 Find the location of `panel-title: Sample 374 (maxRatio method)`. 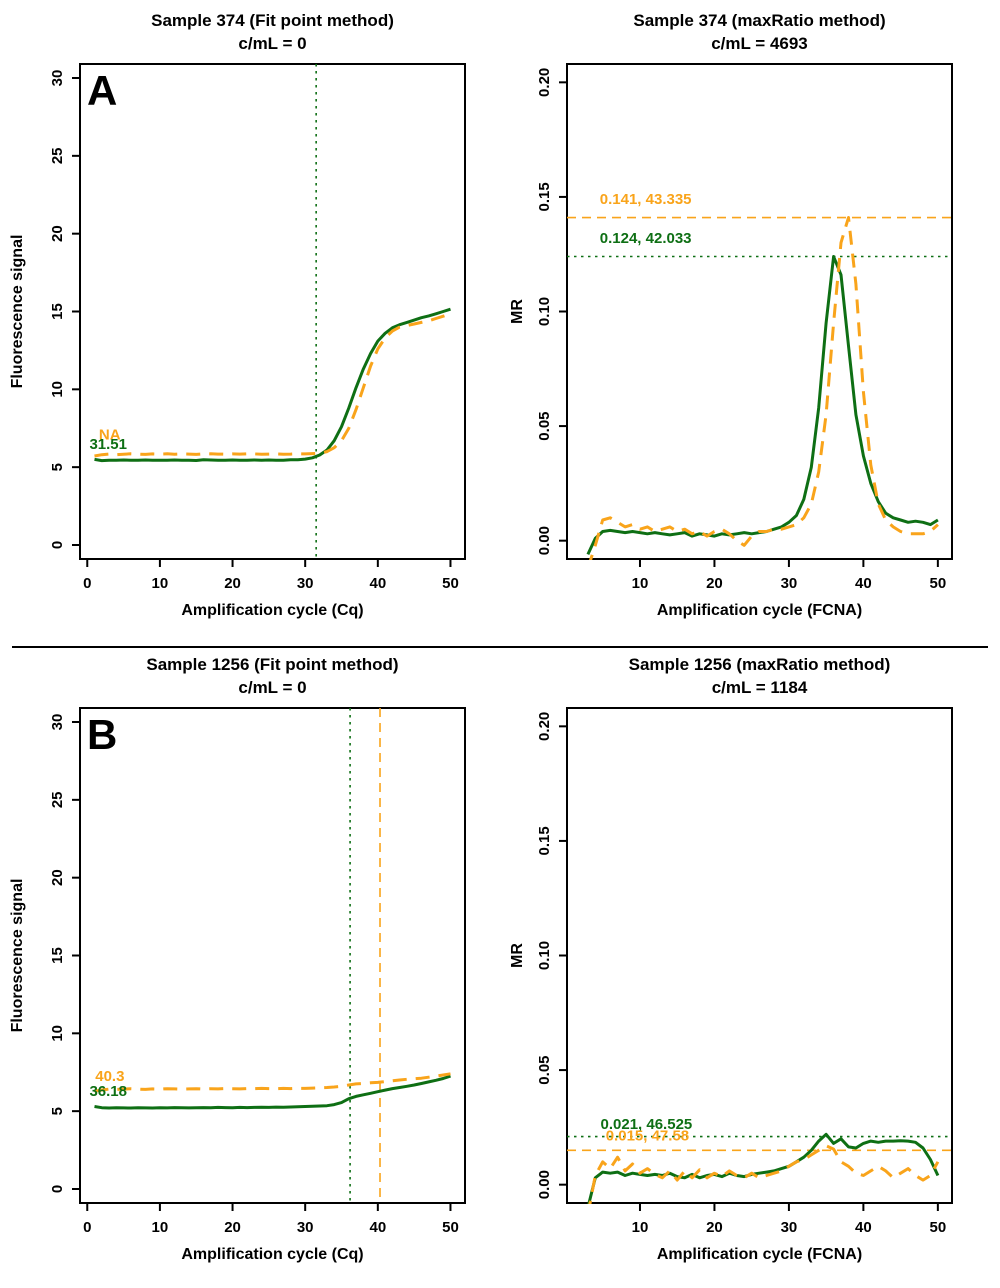

panel-title: Sample 374 (maxRatio method) is located at coordinates (759, 20).